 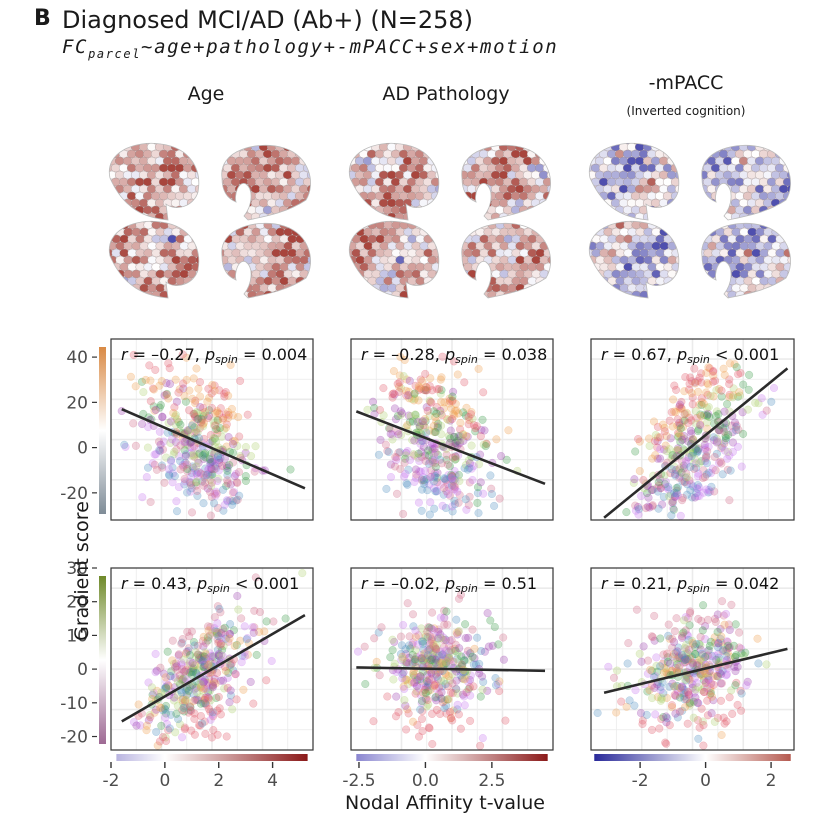 What do you see at coordinates (206, 94) in the screenshot?
I see `column-title-age: Age` at bounding box center [206, 94].